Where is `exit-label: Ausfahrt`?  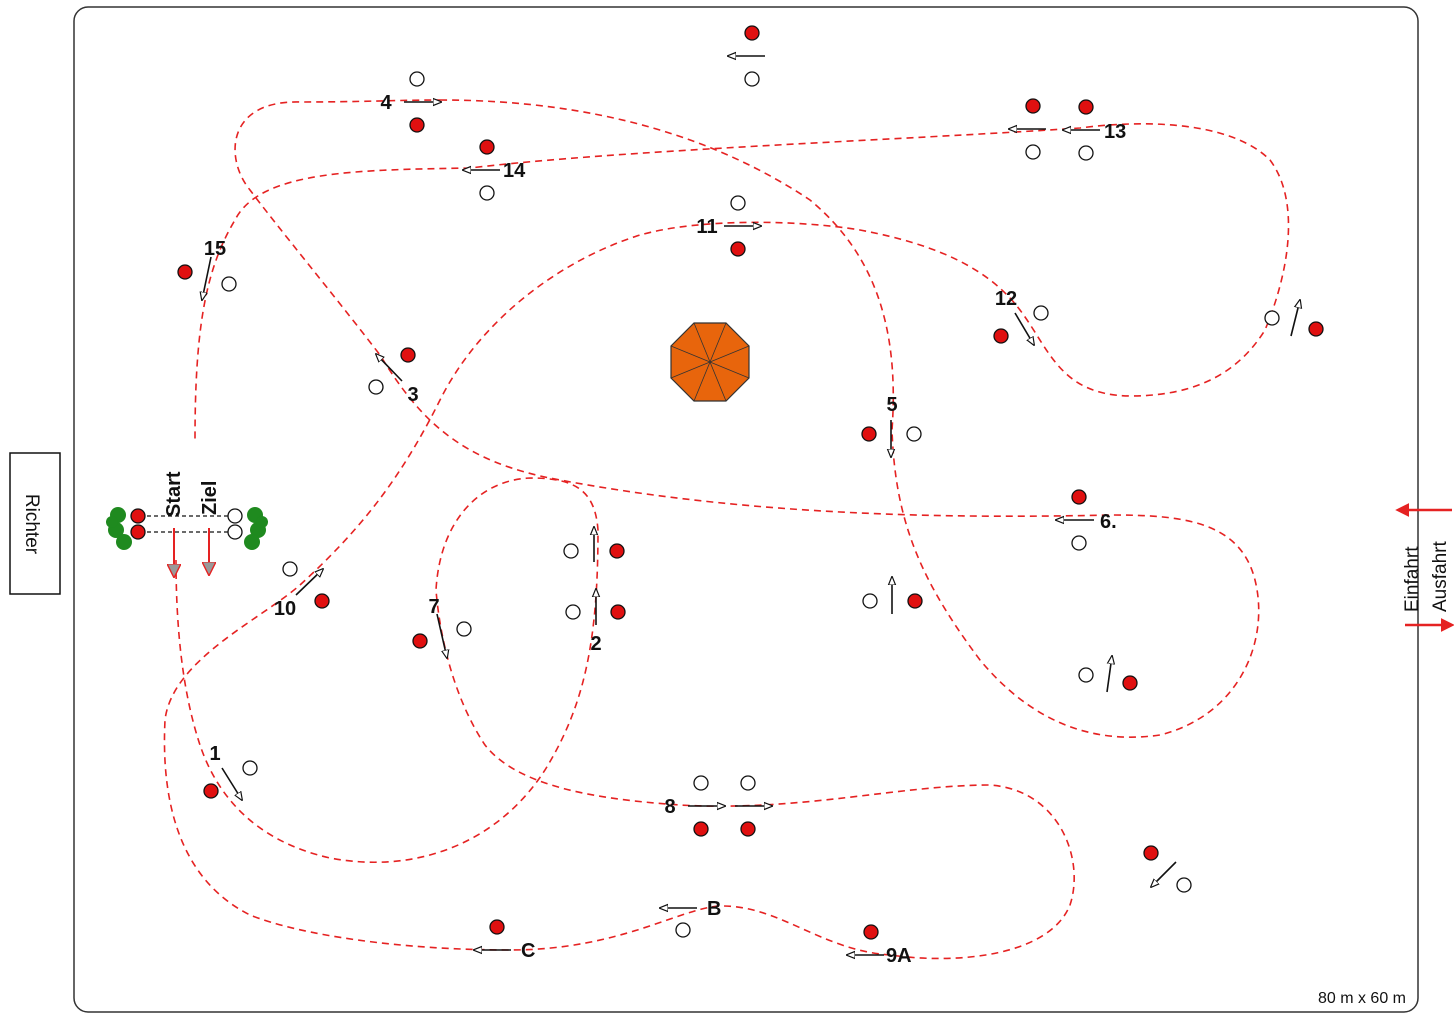 exit-label: Ausfahrt is located at coordinates (1440, 576).